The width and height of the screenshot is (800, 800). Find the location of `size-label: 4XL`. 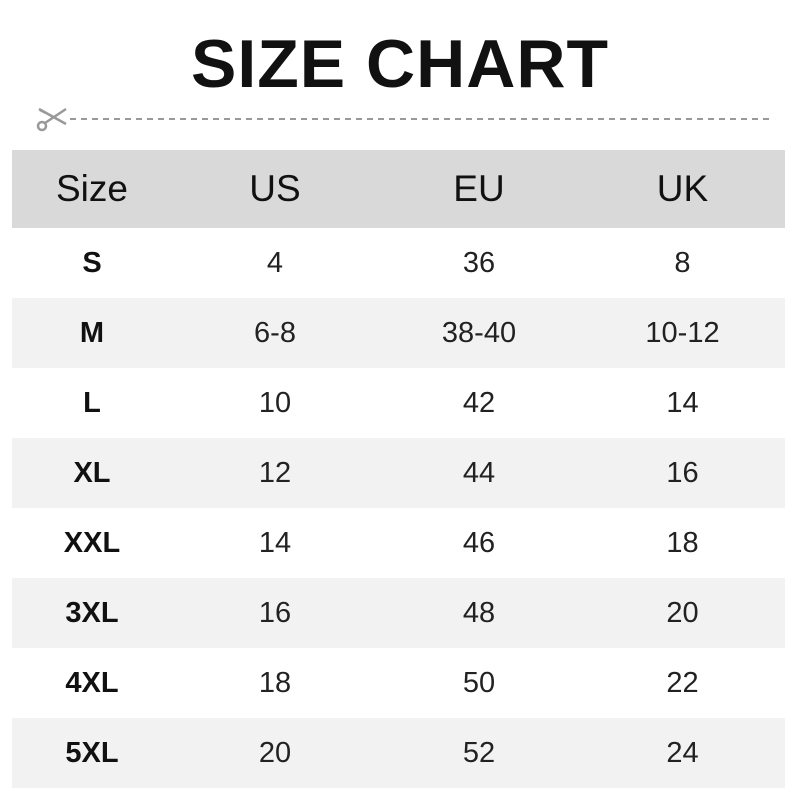

size-label: 4XL is located at coordinates (92, 682).